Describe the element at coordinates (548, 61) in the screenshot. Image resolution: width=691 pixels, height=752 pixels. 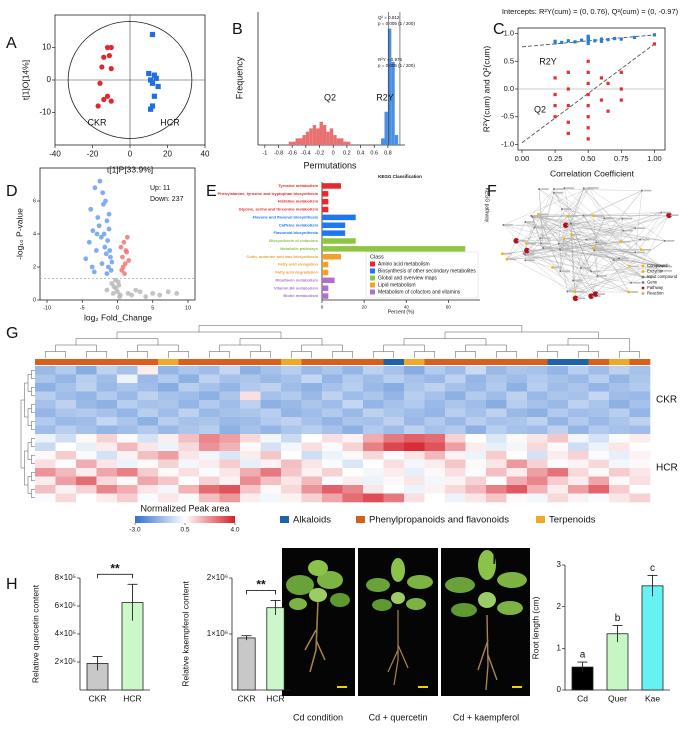
I see `series-label: R2Y` at that location.